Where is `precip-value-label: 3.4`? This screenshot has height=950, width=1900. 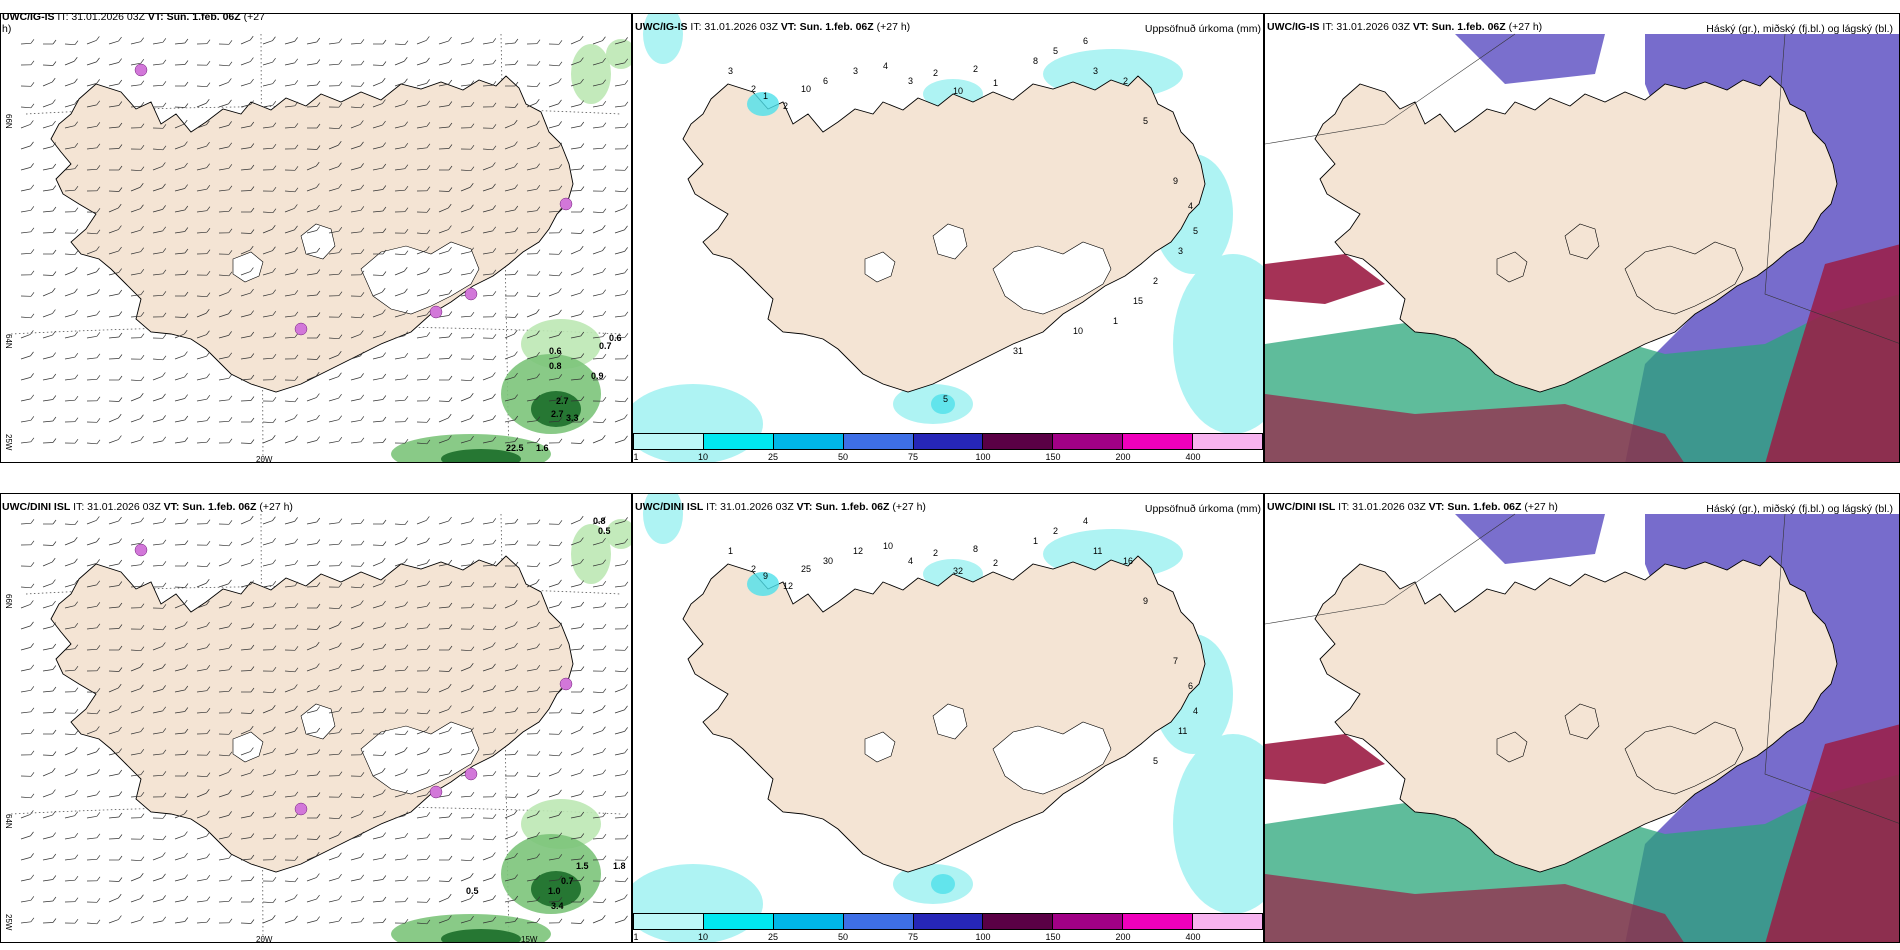 precip-value-label: 3.4 is located at coordinates (557, 906).